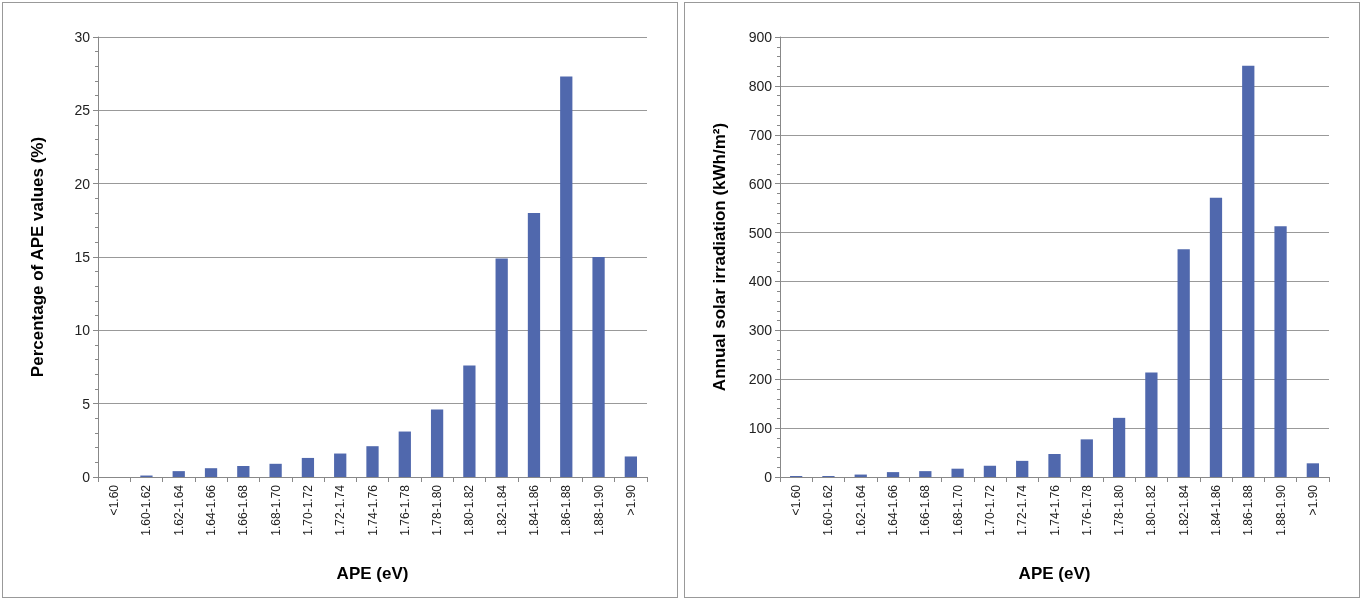  Describe the element at coordinates (760, 428) in the screenshot. I see `y-tick-label: 100` at that location.